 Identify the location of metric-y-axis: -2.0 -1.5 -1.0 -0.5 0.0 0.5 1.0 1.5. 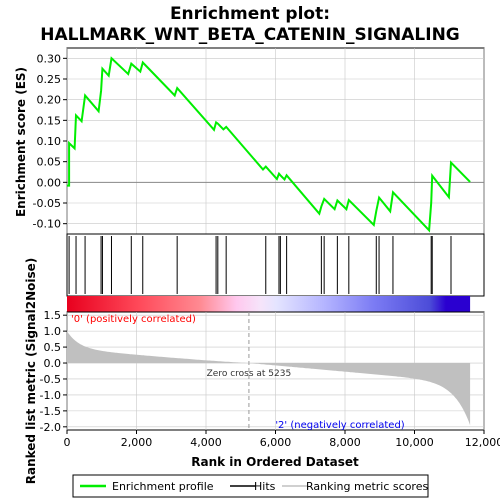
(53, 371).